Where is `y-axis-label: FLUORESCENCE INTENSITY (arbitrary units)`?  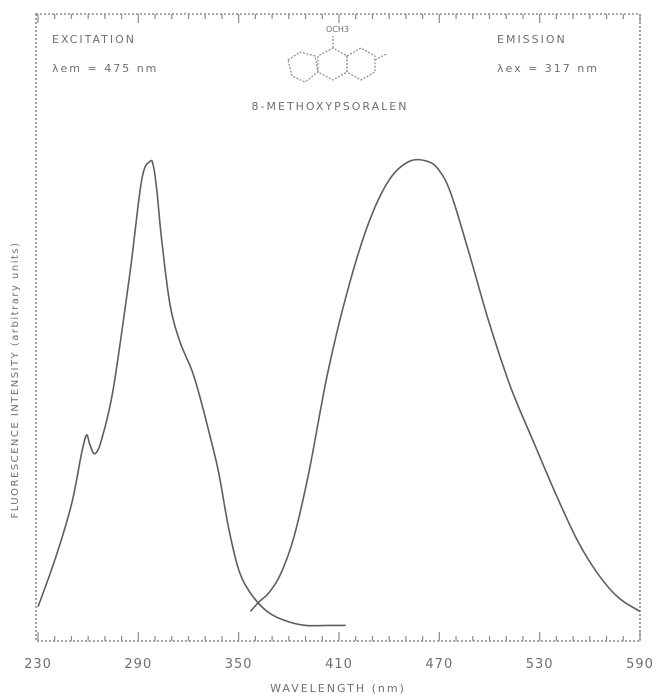 y-axis-label: FLUORESCENCE INTENSITY (arbitrary units) is located at coordinates (15, 379).